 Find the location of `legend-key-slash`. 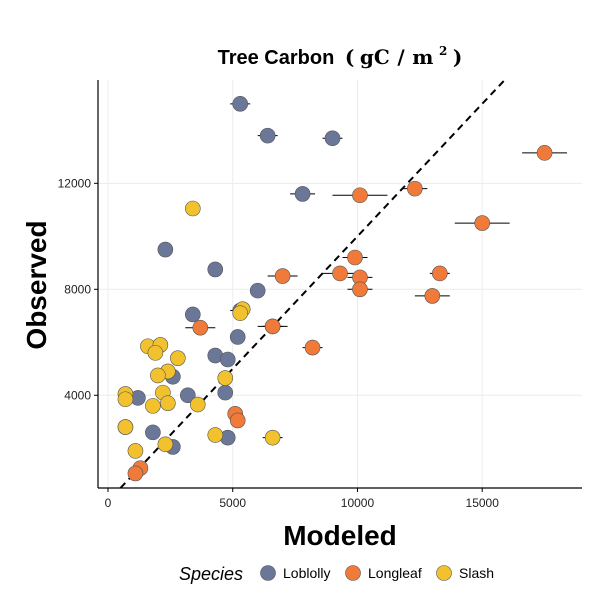

legend-key-slash is located at coordinates (444, 573).